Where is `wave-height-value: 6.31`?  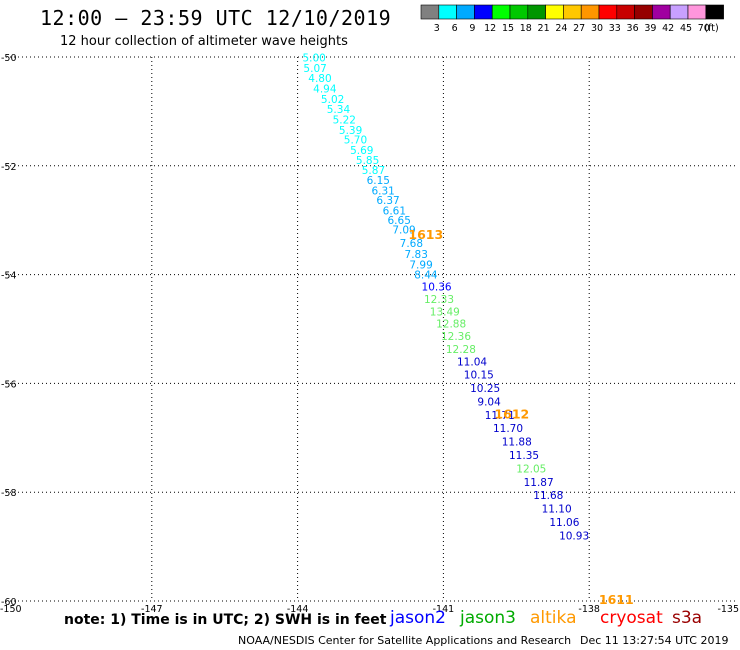
wave-height-value: 6.31 is located at coordinates (382, 191).